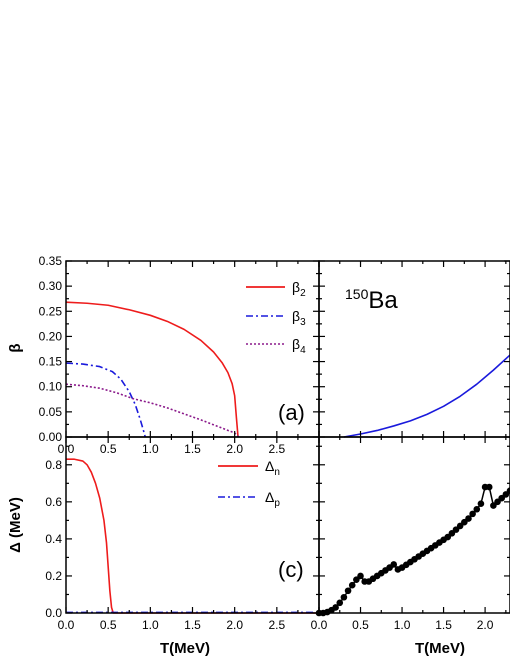 The width and height of the screenshot is (510, 660). I want to click on panel-c-x-tick-label: 1.5, so click(192, 625).